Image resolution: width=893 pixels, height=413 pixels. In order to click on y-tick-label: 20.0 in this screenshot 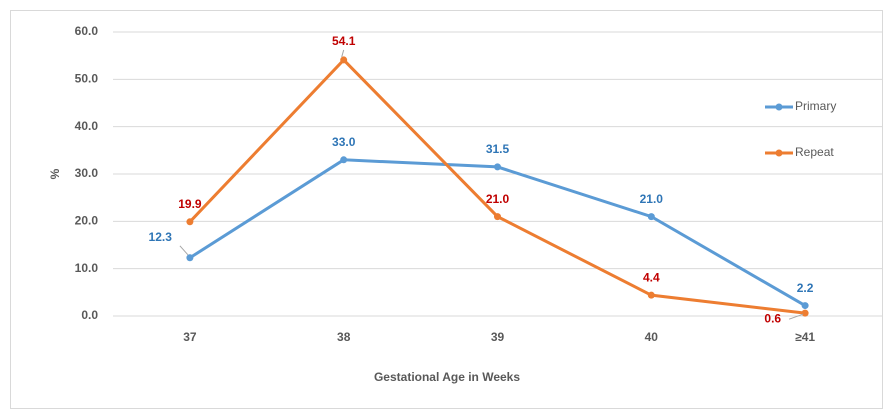, I will do `click(87, 221)`.